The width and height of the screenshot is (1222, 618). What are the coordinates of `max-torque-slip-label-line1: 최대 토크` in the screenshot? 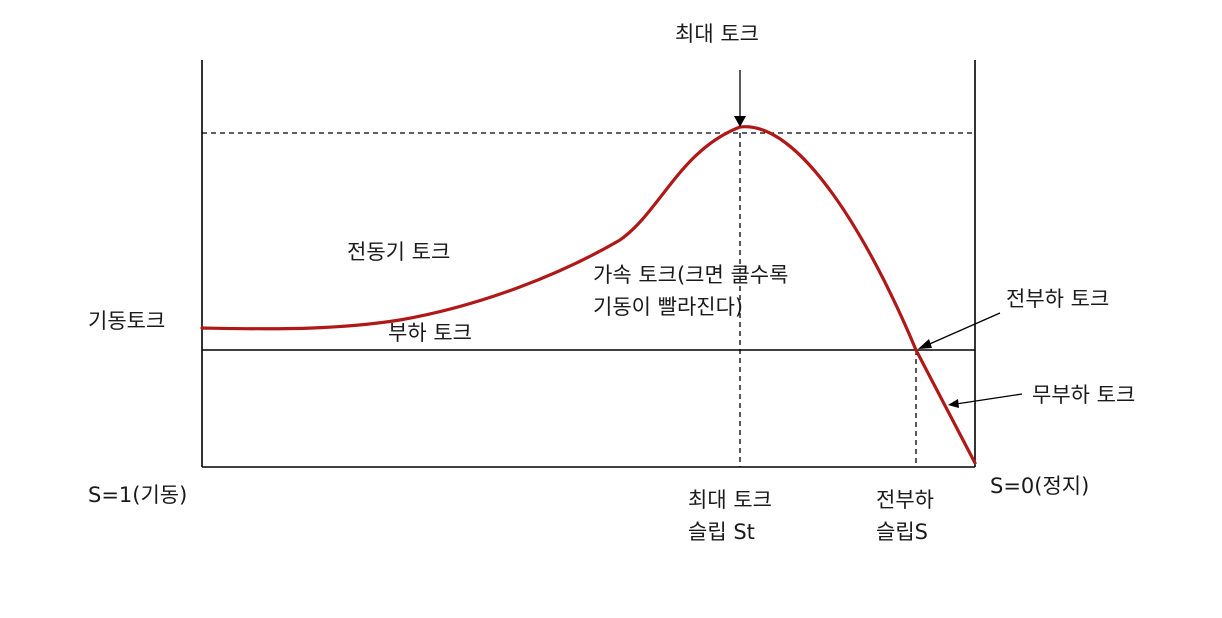 It's located at (730, 500).